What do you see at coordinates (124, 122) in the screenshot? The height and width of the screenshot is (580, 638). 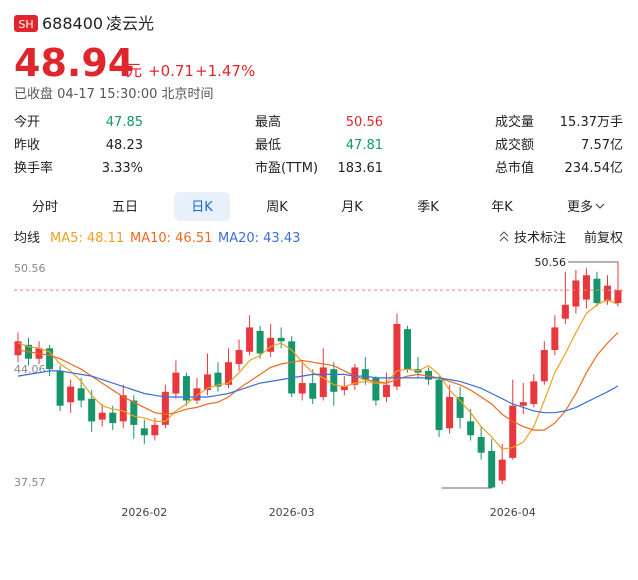 I see `stat-value: 47.85` at bounding box center [124, 122].